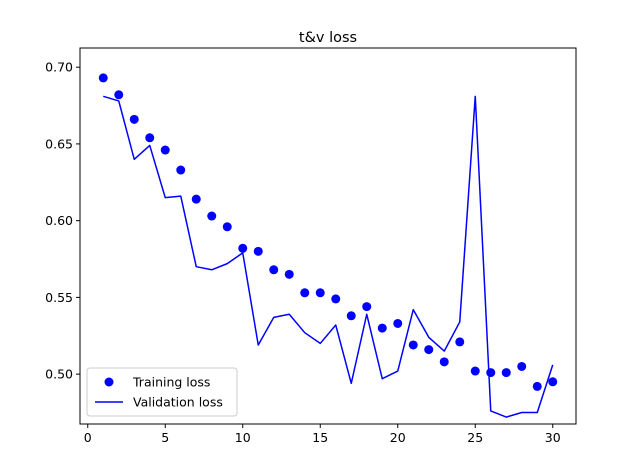  Describe the element at coordinates (553, 437) in the screenshot. I see `x-tick-label: 30` at that location.